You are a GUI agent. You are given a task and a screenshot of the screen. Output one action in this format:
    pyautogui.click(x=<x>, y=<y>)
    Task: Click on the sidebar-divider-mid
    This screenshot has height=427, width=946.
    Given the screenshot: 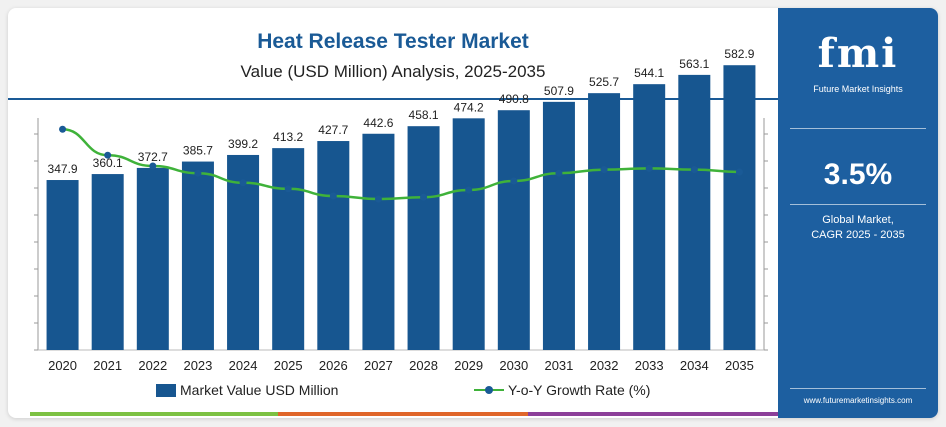 What is the action you would take?
    pyautogui.click(x=858, y=204)
    